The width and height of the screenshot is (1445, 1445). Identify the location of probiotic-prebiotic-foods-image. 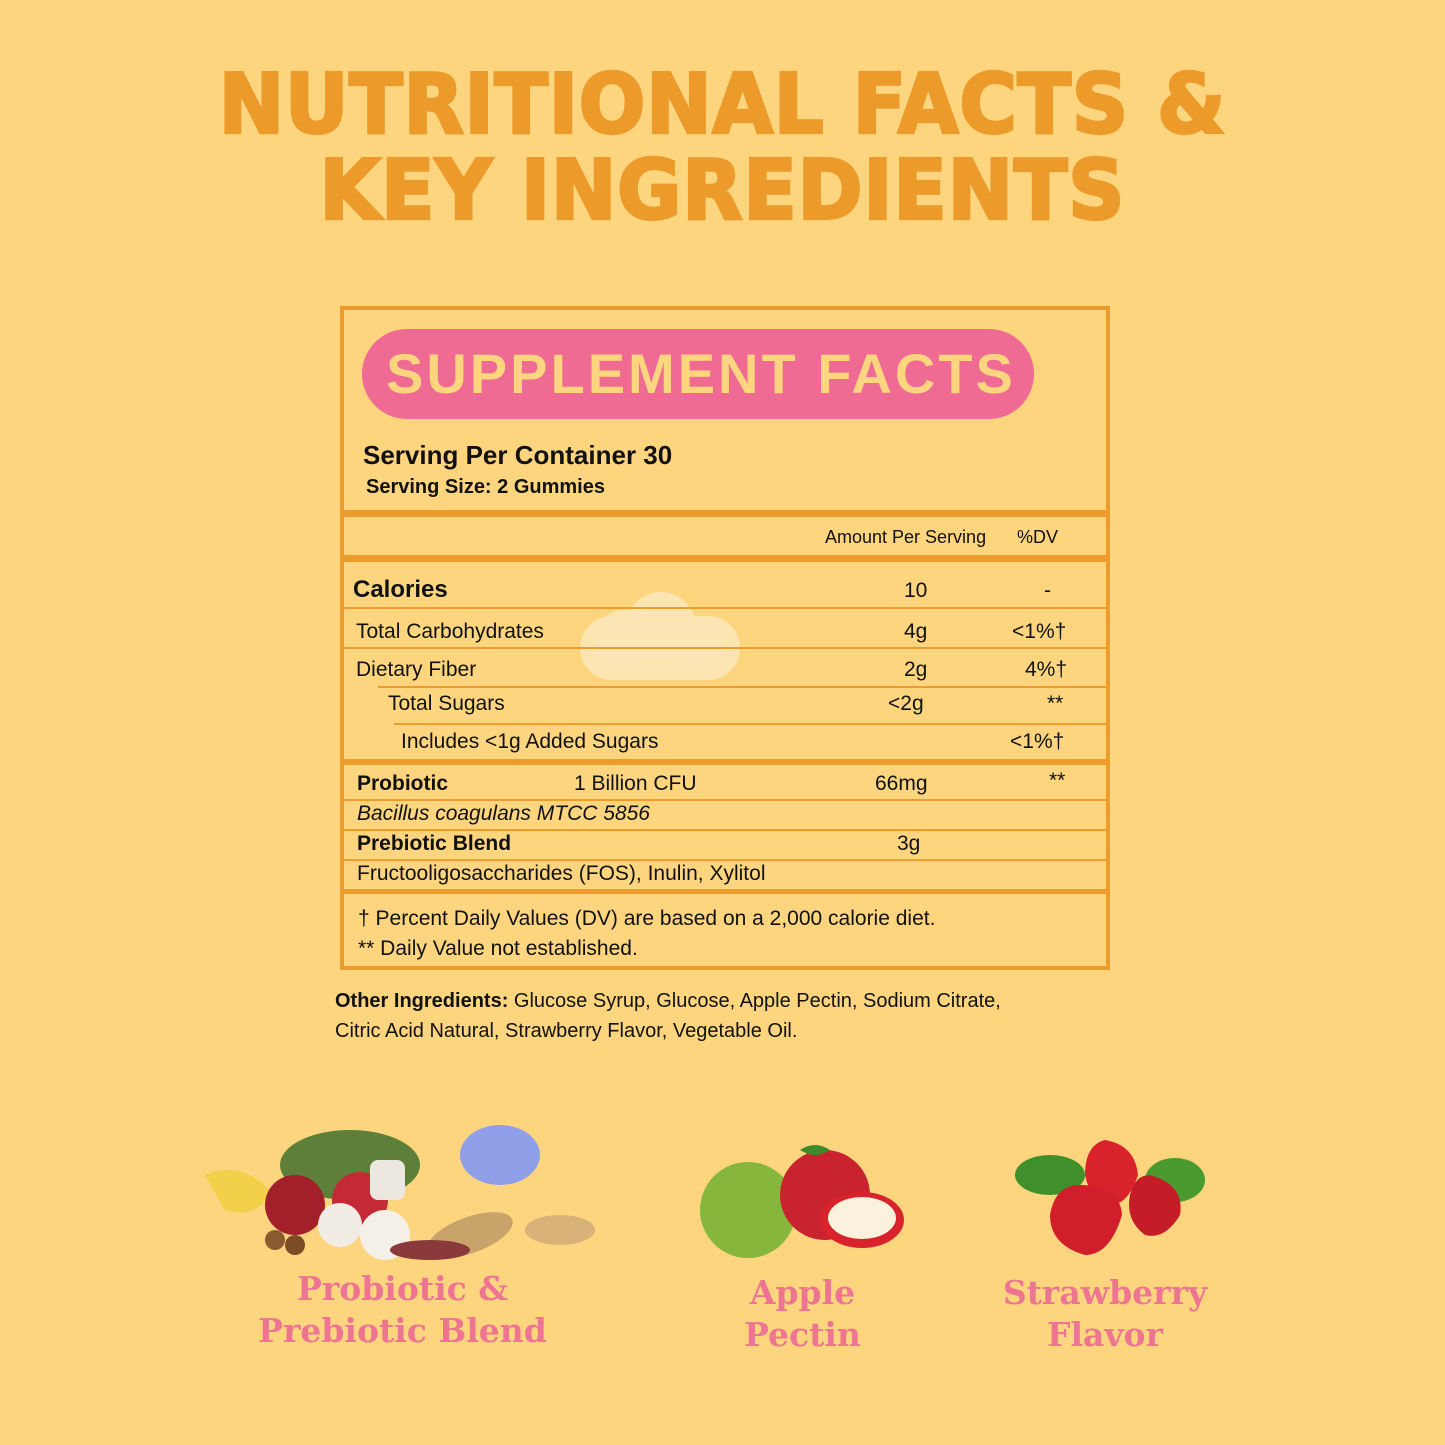
(400, 1192).